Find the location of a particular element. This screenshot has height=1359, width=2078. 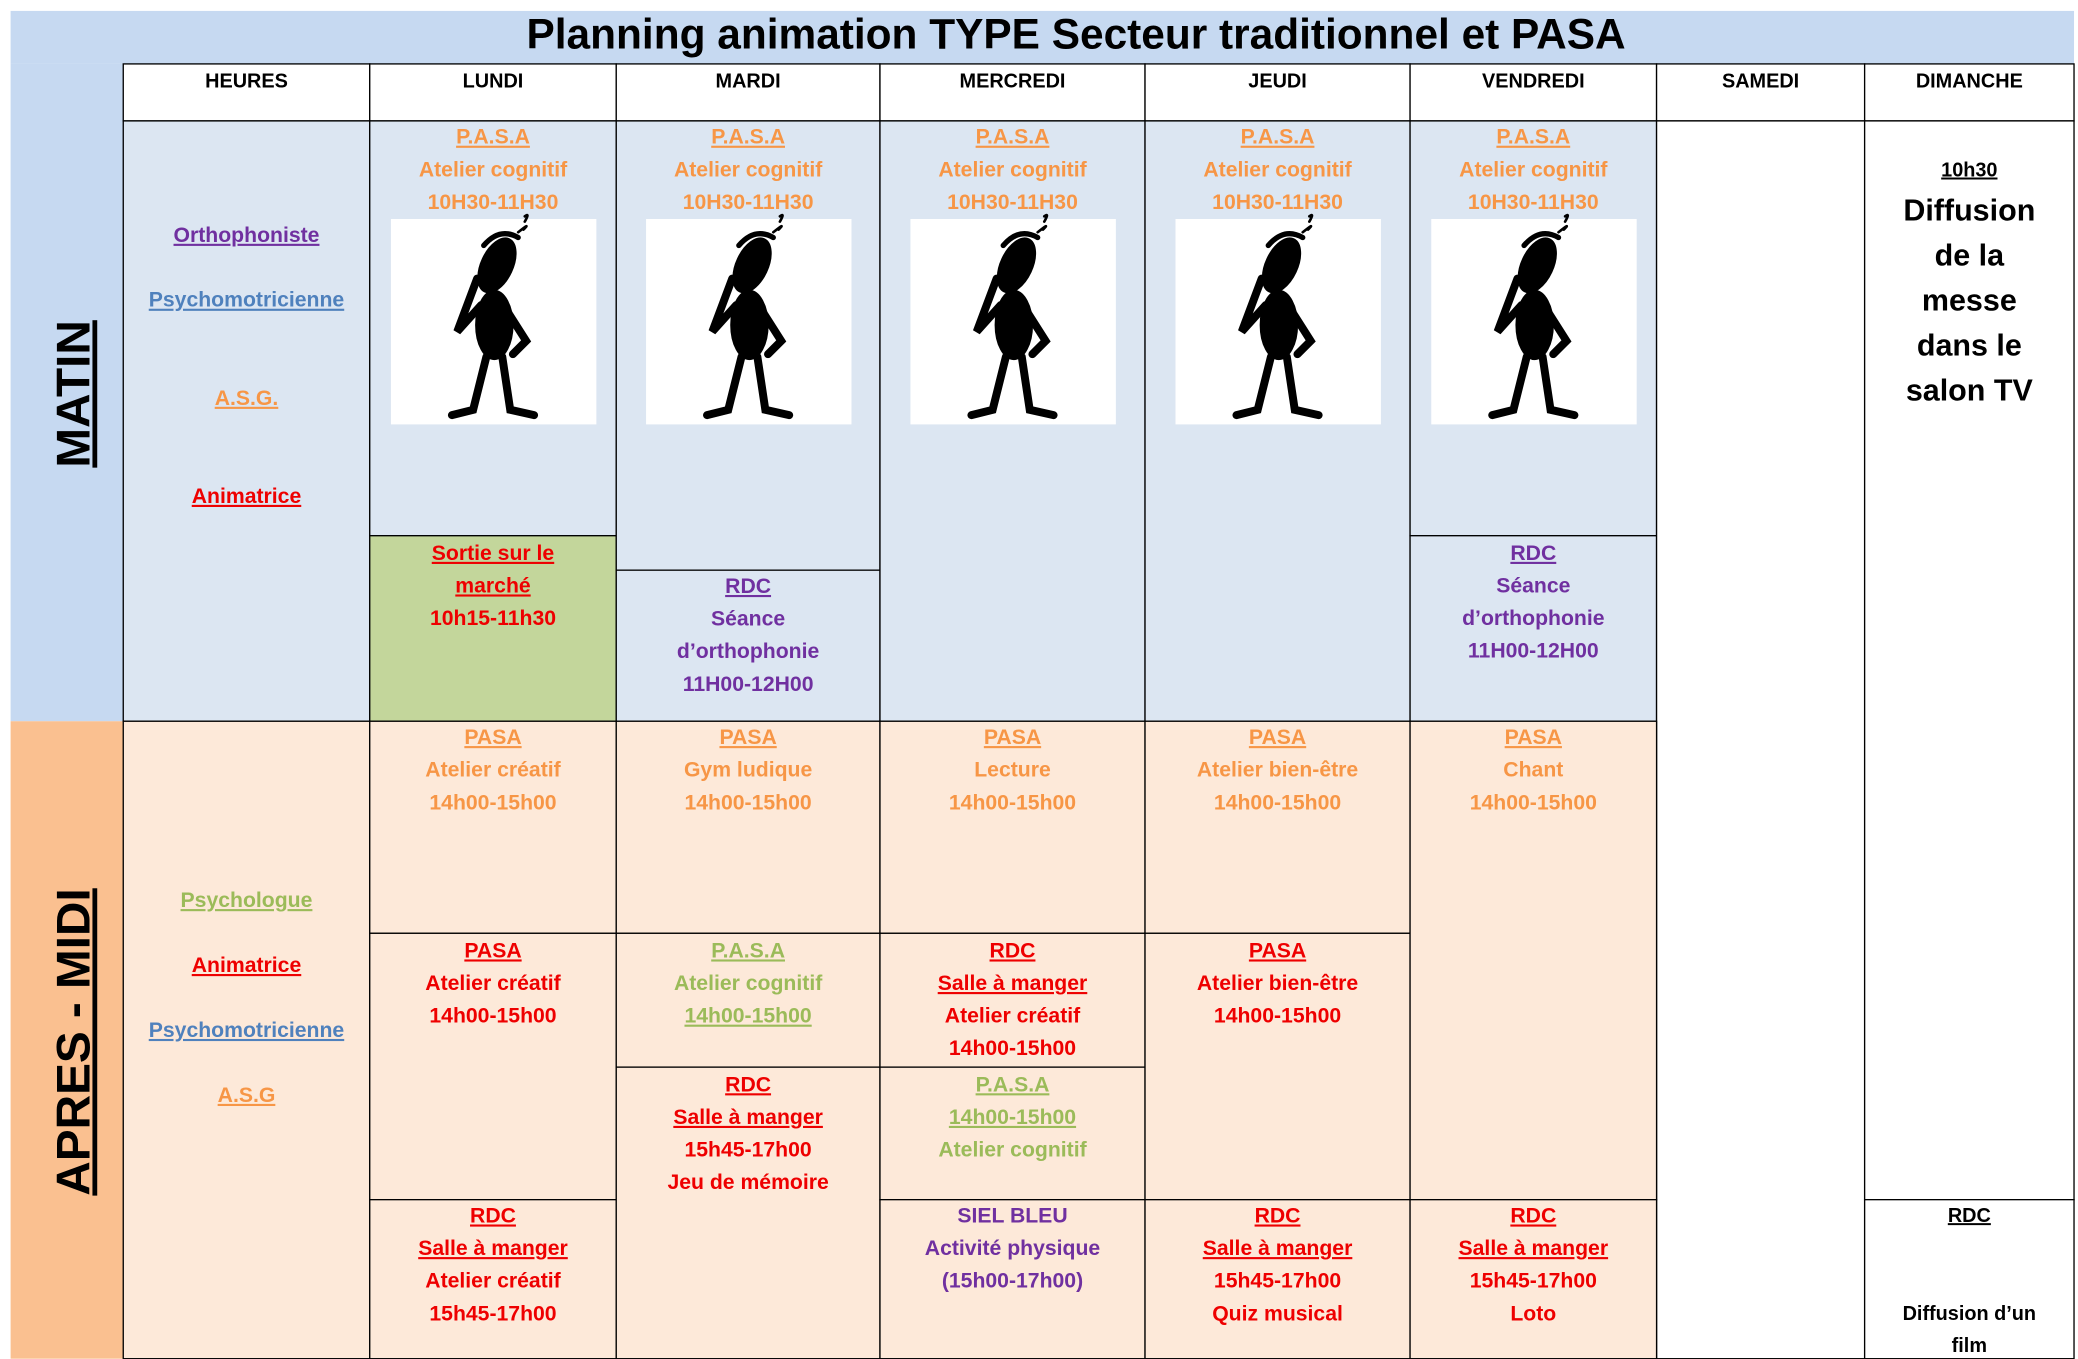

cell-text: 10h15-11h30 is located at coordinates (493, 618).